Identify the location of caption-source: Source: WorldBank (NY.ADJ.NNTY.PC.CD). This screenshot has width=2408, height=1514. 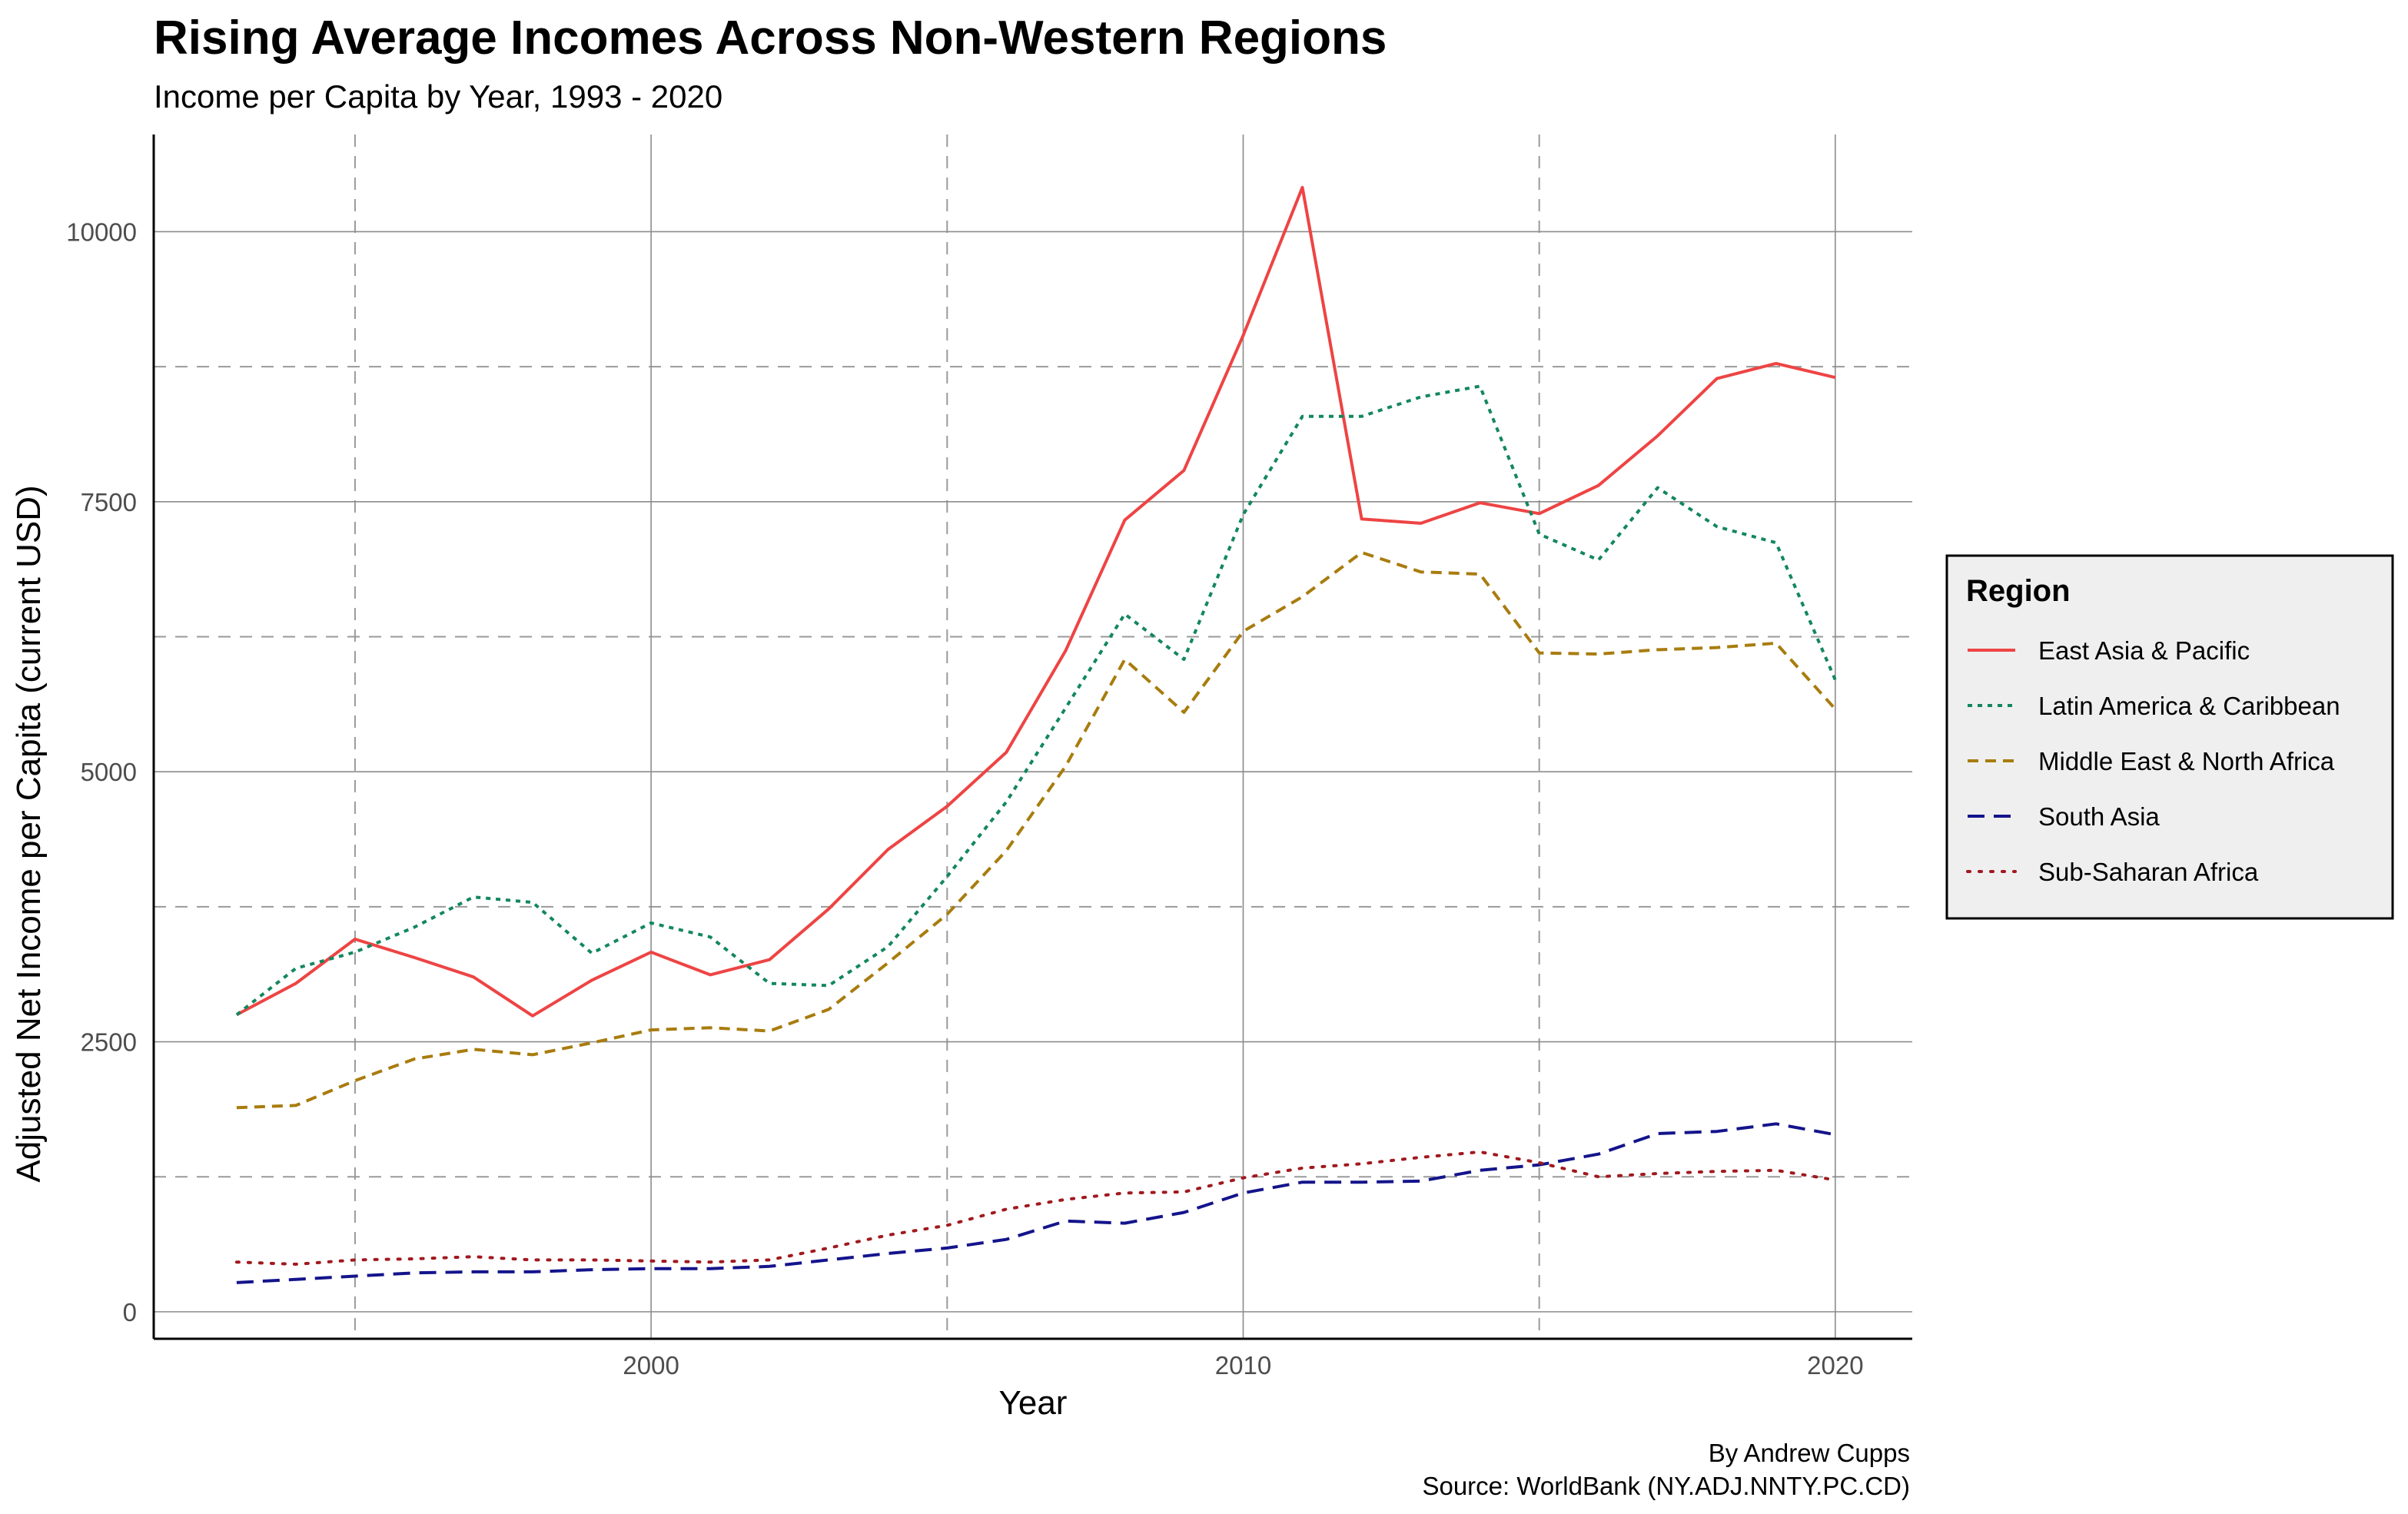
(1666, 1486).